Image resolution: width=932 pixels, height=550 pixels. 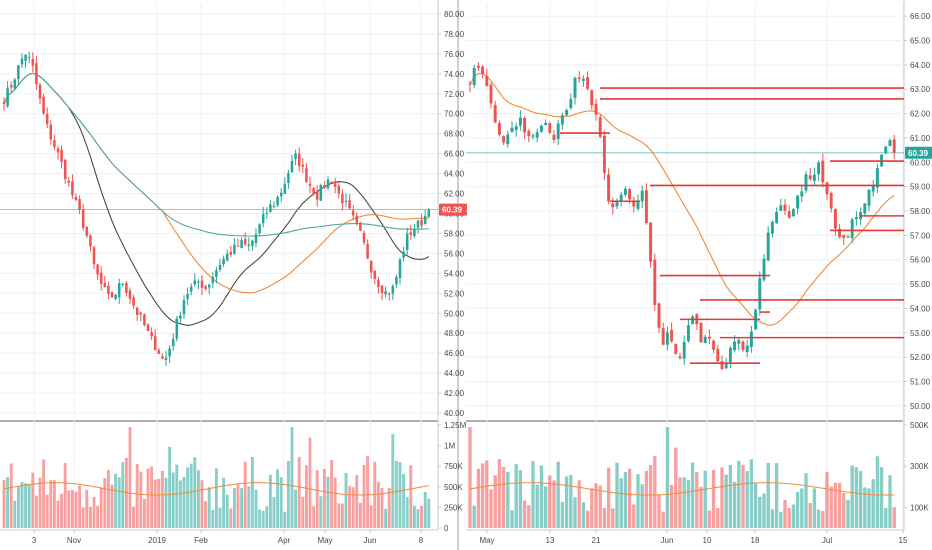 What do you see at coordinates (920, 138) in the screenshot?
I see `price-tick-label: 61.00` at bounding box center [920, 138].